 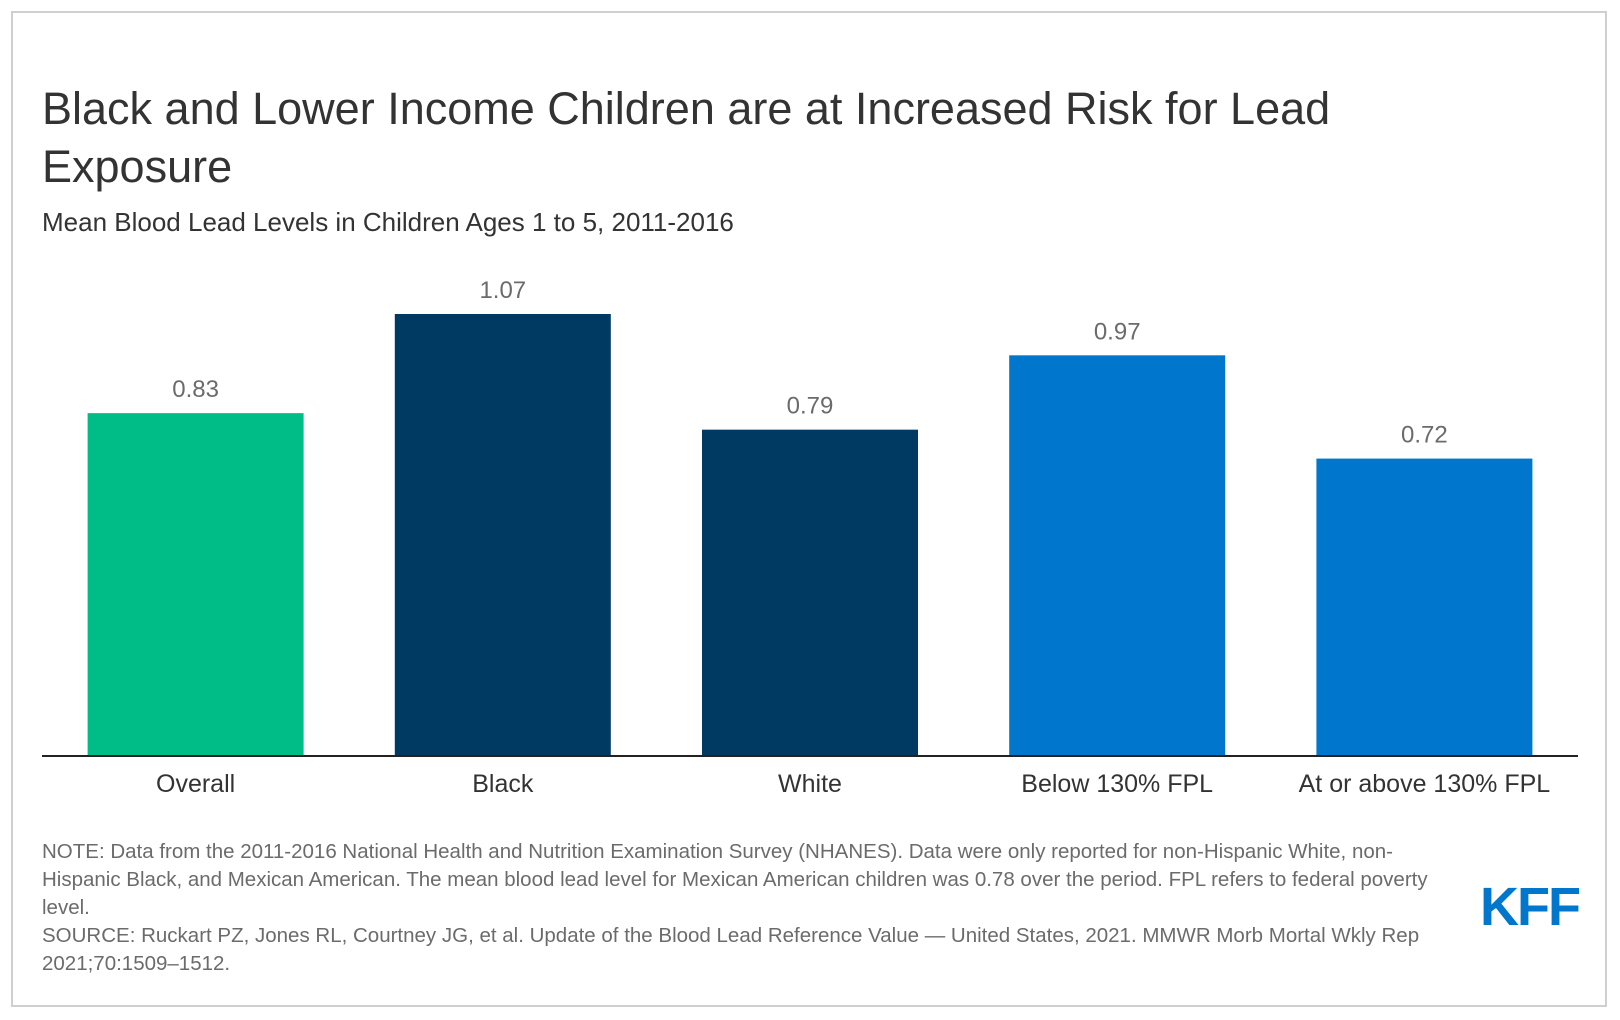 What do you see at coordinates (1424, 435) in the screenshot?
I see `data-label: 0.72` at bounding box center [1424, 435].